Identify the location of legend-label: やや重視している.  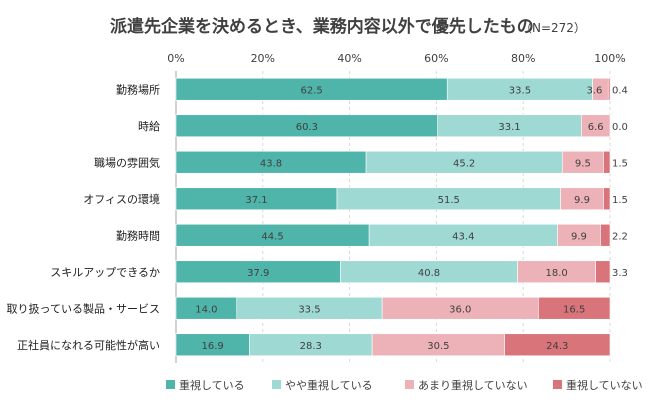
(329, 385).